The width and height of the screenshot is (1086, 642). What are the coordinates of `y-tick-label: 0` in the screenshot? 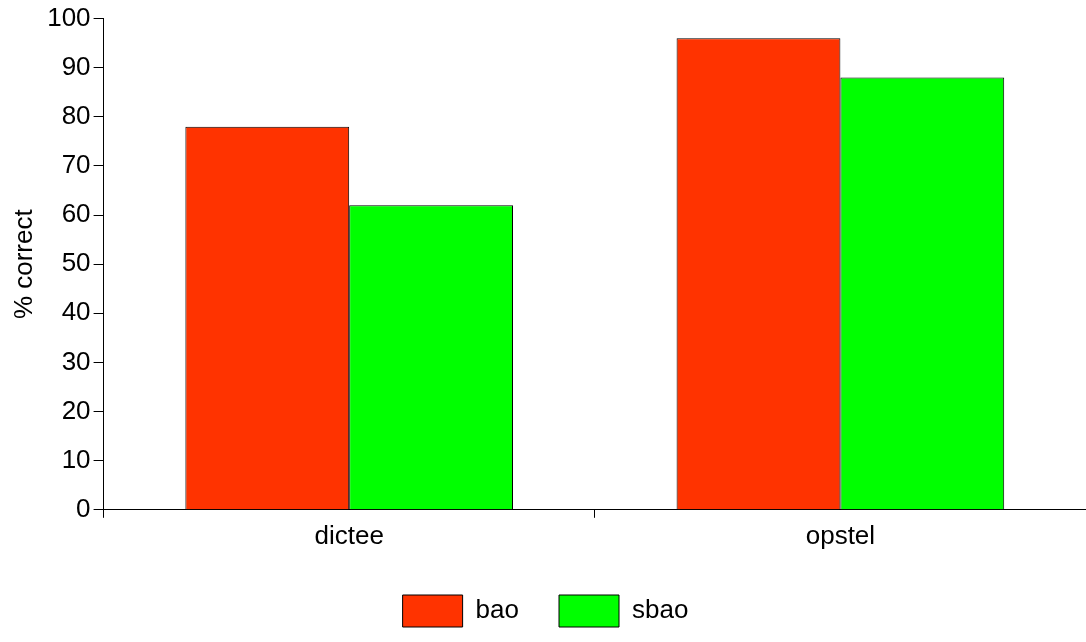 It's located at (83, 507).